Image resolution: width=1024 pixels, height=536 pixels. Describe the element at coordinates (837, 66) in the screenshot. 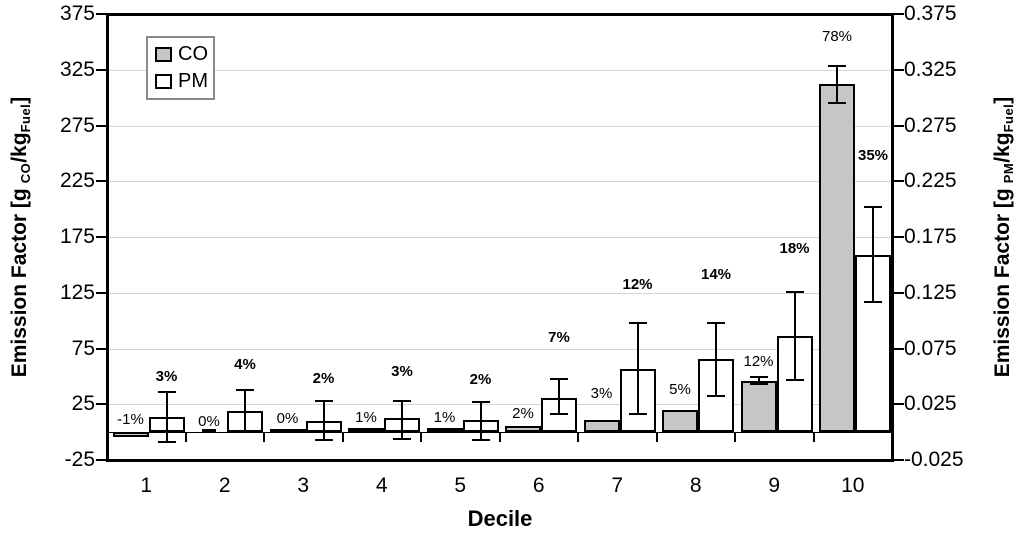

I see `co-errorbar-decile-10-cap-top` at that location.